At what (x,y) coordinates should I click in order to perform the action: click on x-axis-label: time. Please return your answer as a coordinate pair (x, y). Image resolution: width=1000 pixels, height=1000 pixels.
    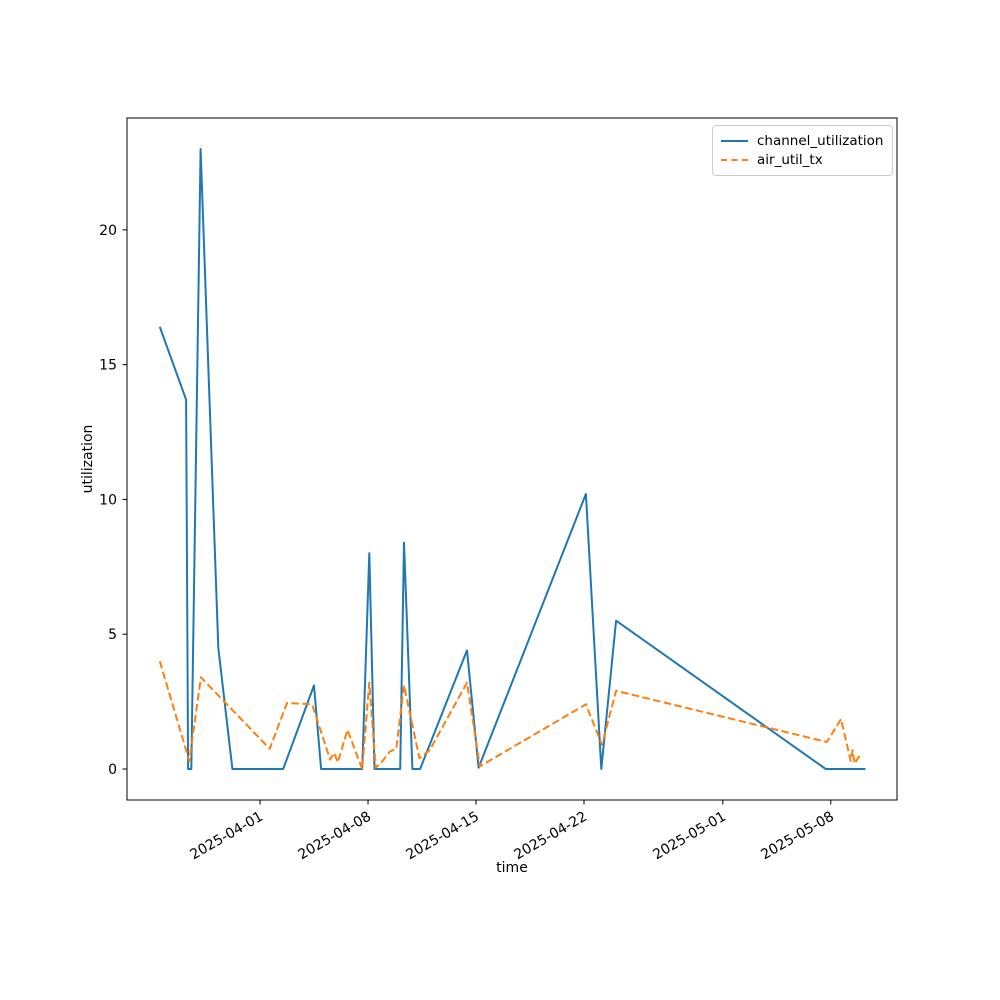
    Looking at the image, I should click on (512, 868).